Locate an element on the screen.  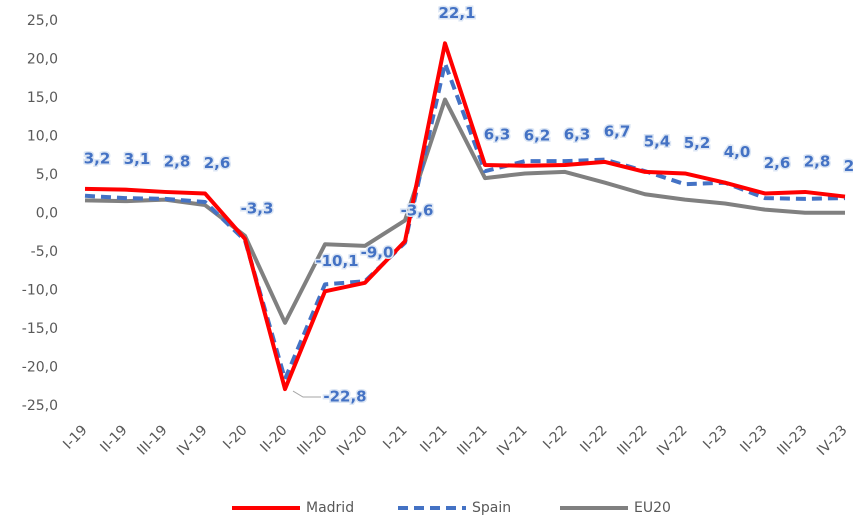
y-tick-label: -10,0 is located at coordinates (40, 291).